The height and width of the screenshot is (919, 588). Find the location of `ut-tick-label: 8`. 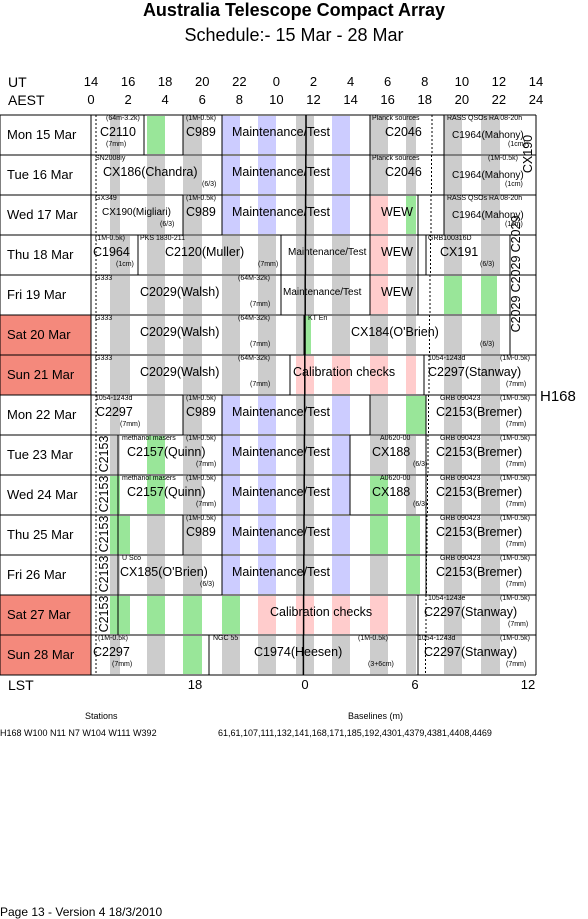

ut-tick-label: 8 is located at coordinates (425, 81).